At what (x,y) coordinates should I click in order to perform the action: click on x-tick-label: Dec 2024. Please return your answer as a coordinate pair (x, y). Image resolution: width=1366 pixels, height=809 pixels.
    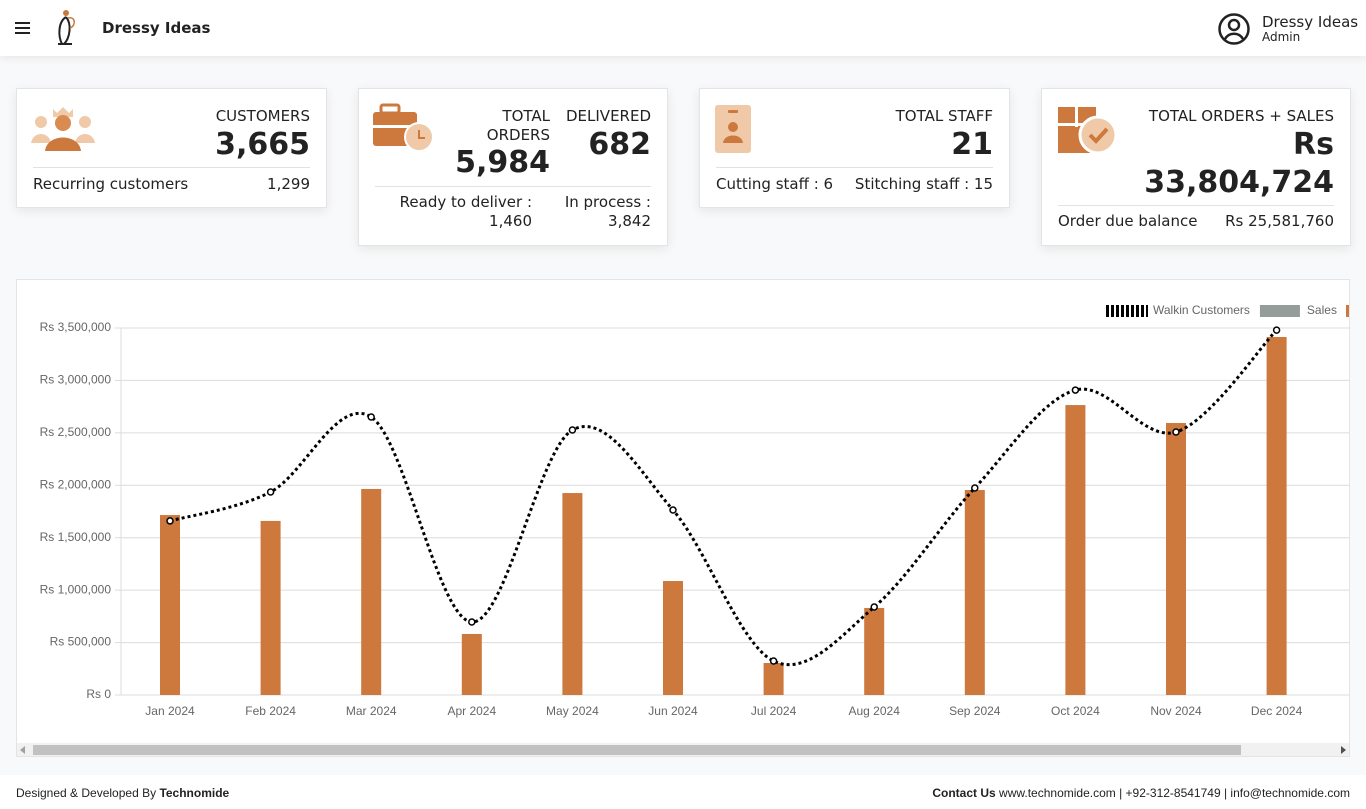
    Looking at the image, I should click on (1277, 711).